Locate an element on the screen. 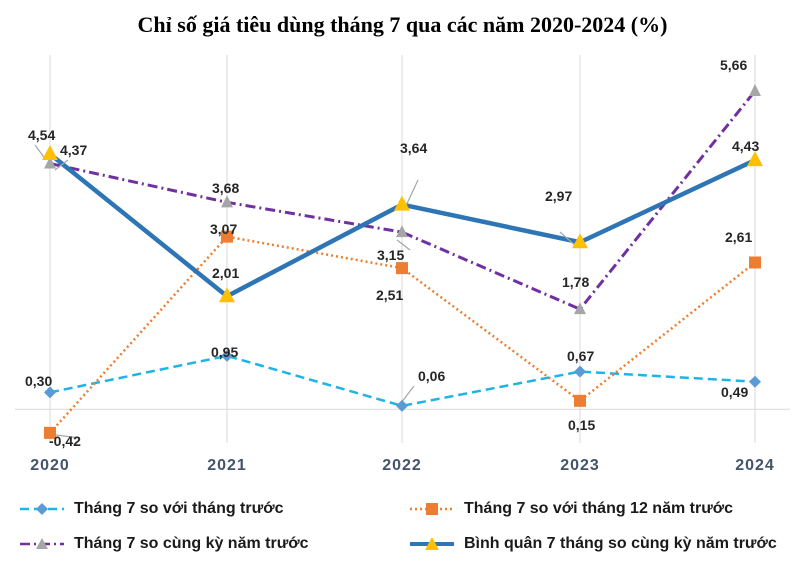 The height and width of the screenshot is (579, 805). data-label-s4-2024: 4,43 is located at coordinates (745, 146).